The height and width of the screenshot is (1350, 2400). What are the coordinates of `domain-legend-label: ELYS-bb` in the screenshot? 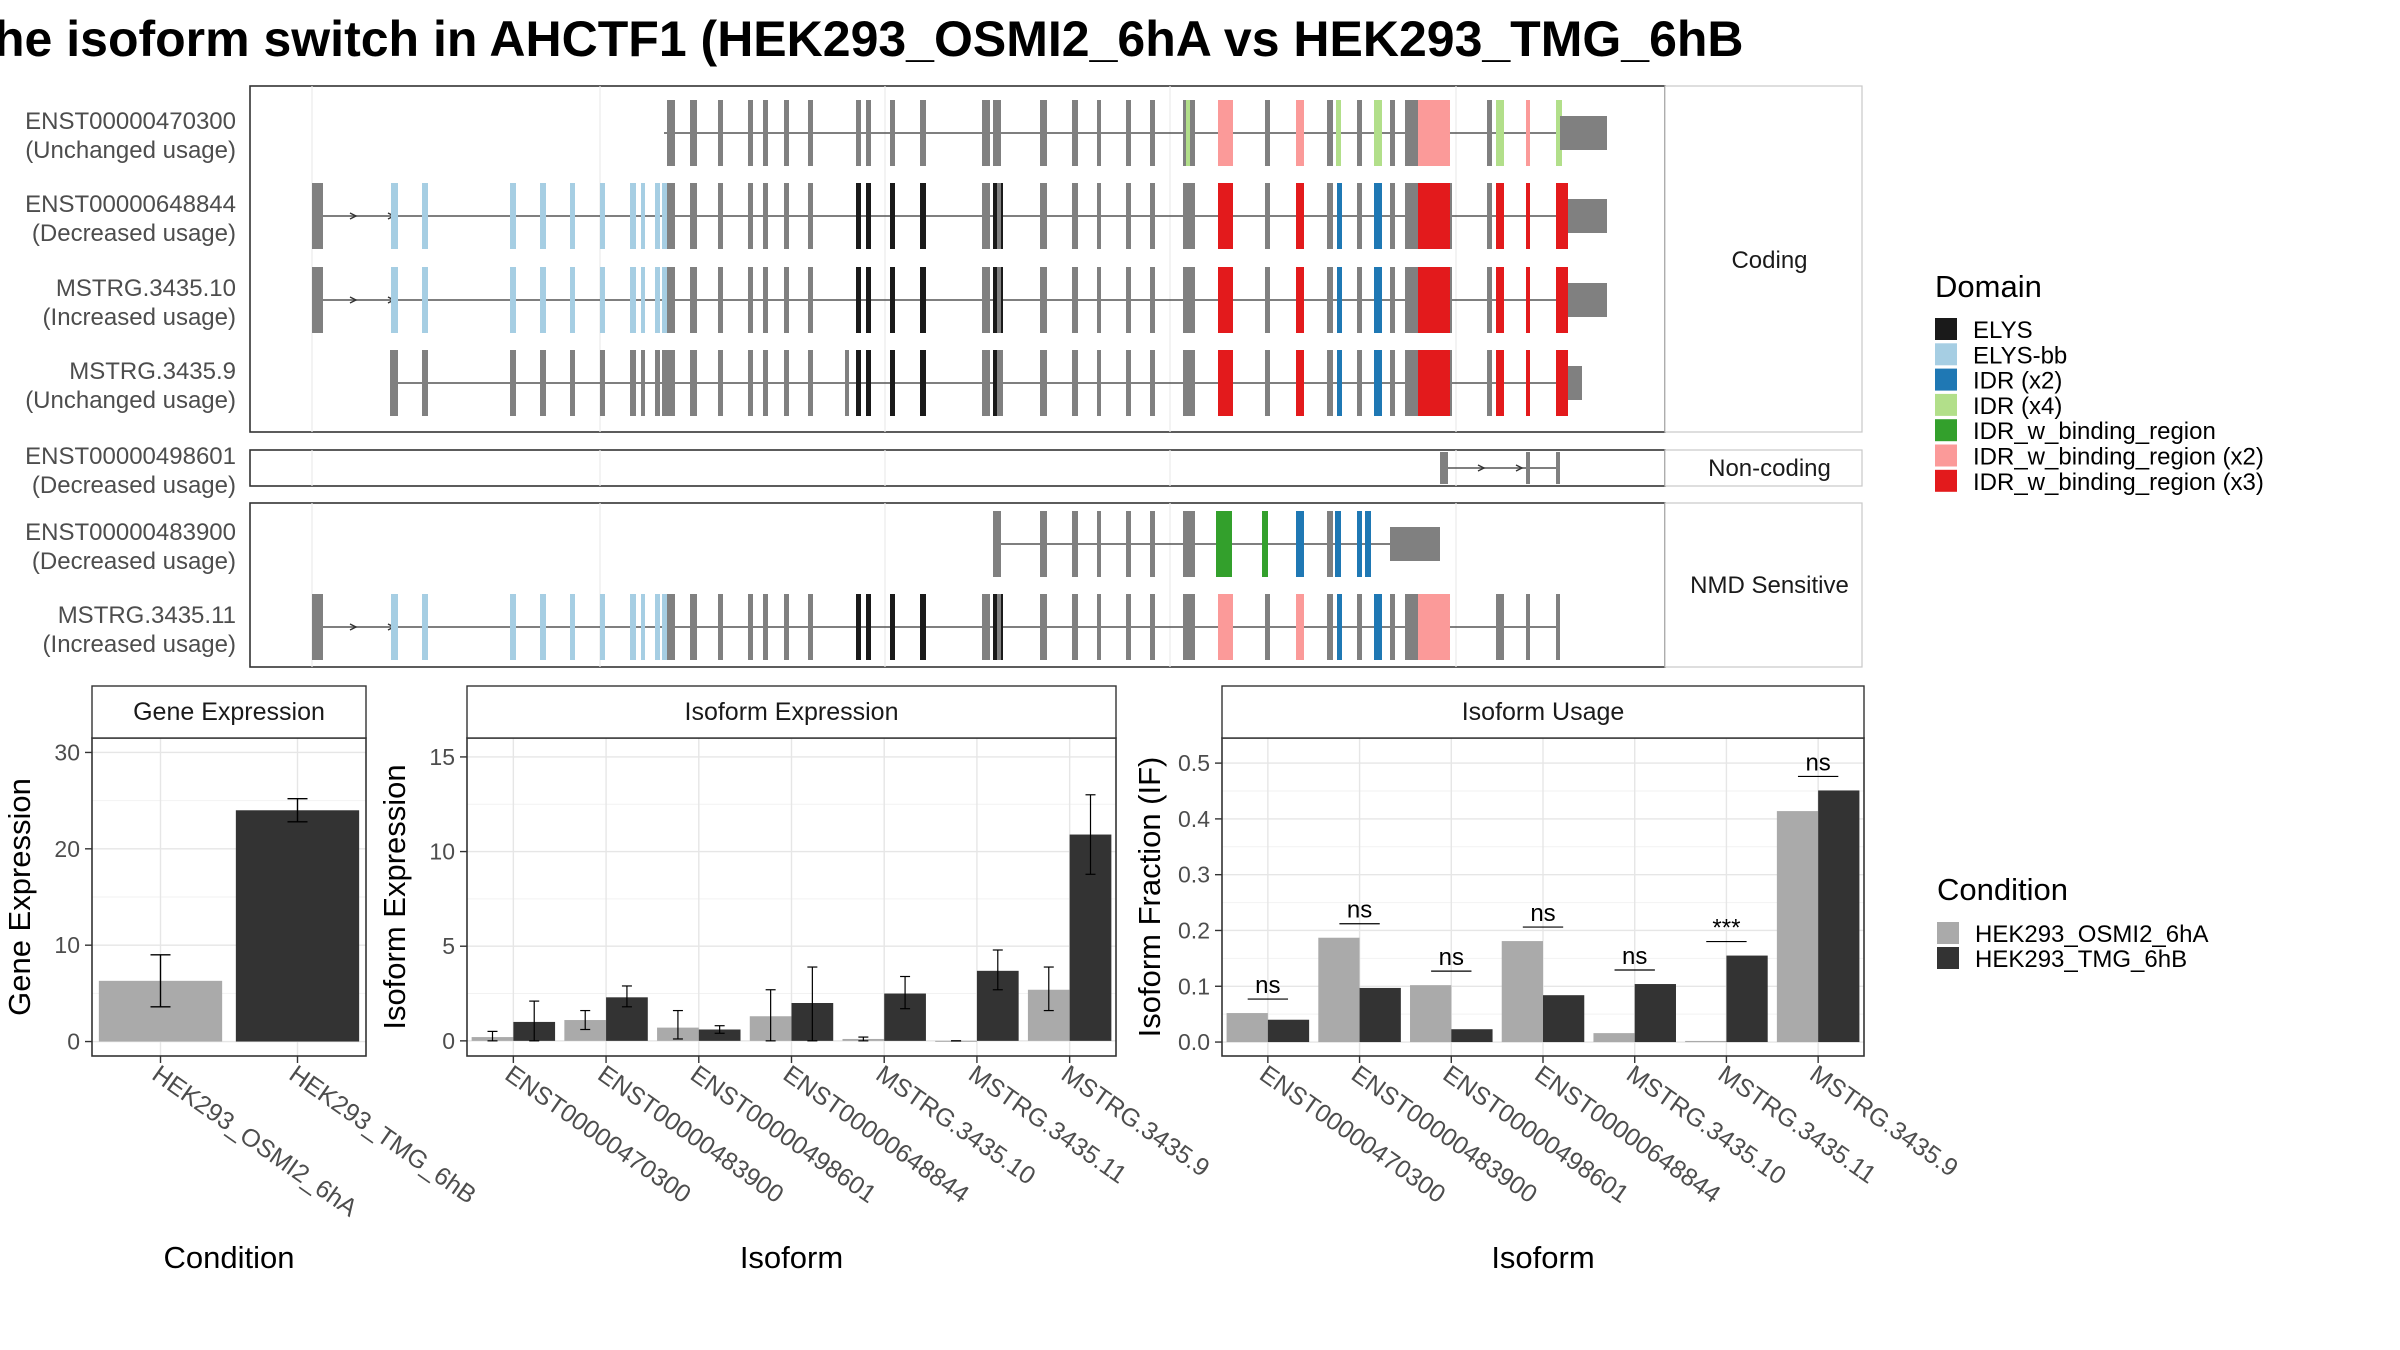 It's located at (2020, 355).